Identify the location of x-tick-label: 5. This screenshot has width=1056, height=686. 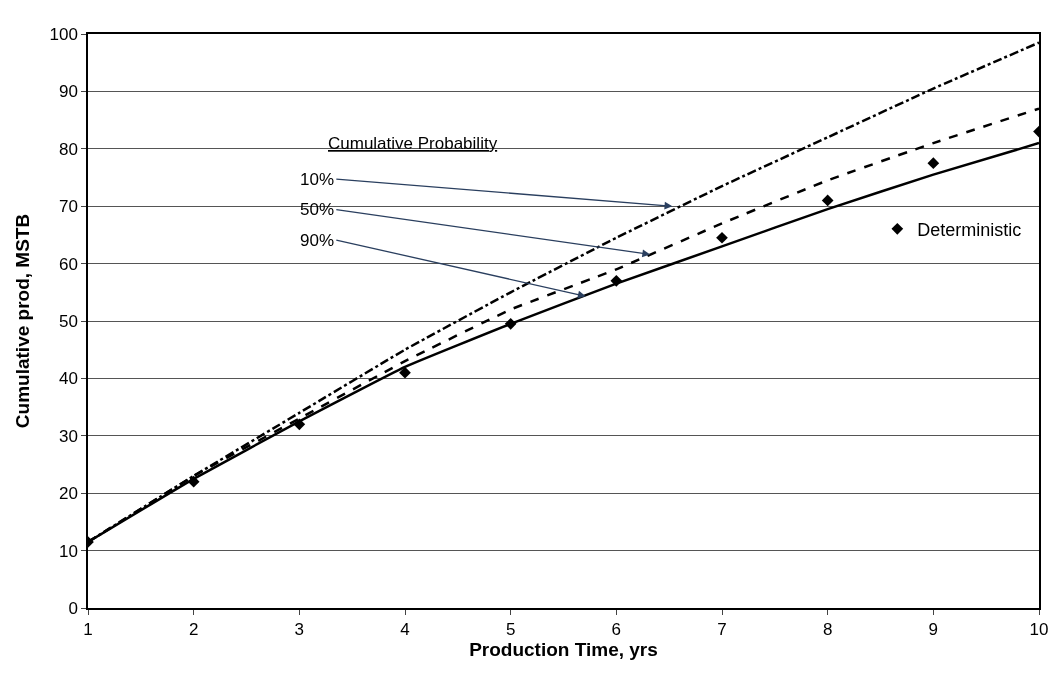
(510, 630).